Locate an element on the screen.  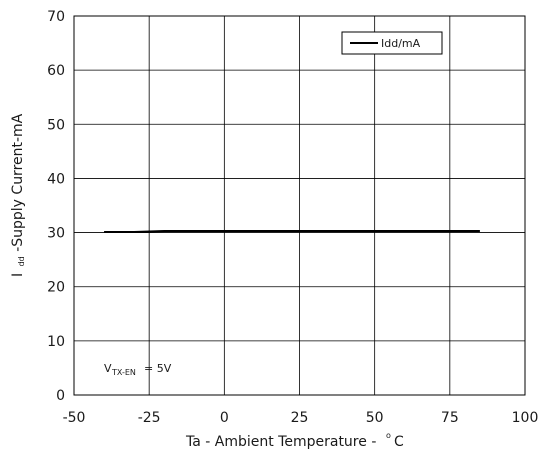
legend: Idd/mA is located at coordinates (392, 43).